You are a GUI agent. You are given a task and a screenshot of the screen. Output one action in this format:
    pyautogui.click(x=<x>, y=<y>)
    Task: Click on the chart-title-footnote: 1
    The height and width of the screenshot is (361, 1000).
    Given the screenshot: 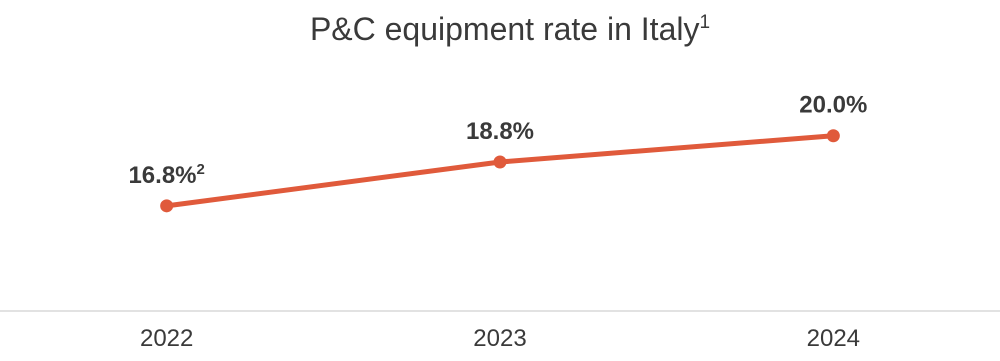 What is the action you would take?
    pyautogui.click(x=704, y=22)
    